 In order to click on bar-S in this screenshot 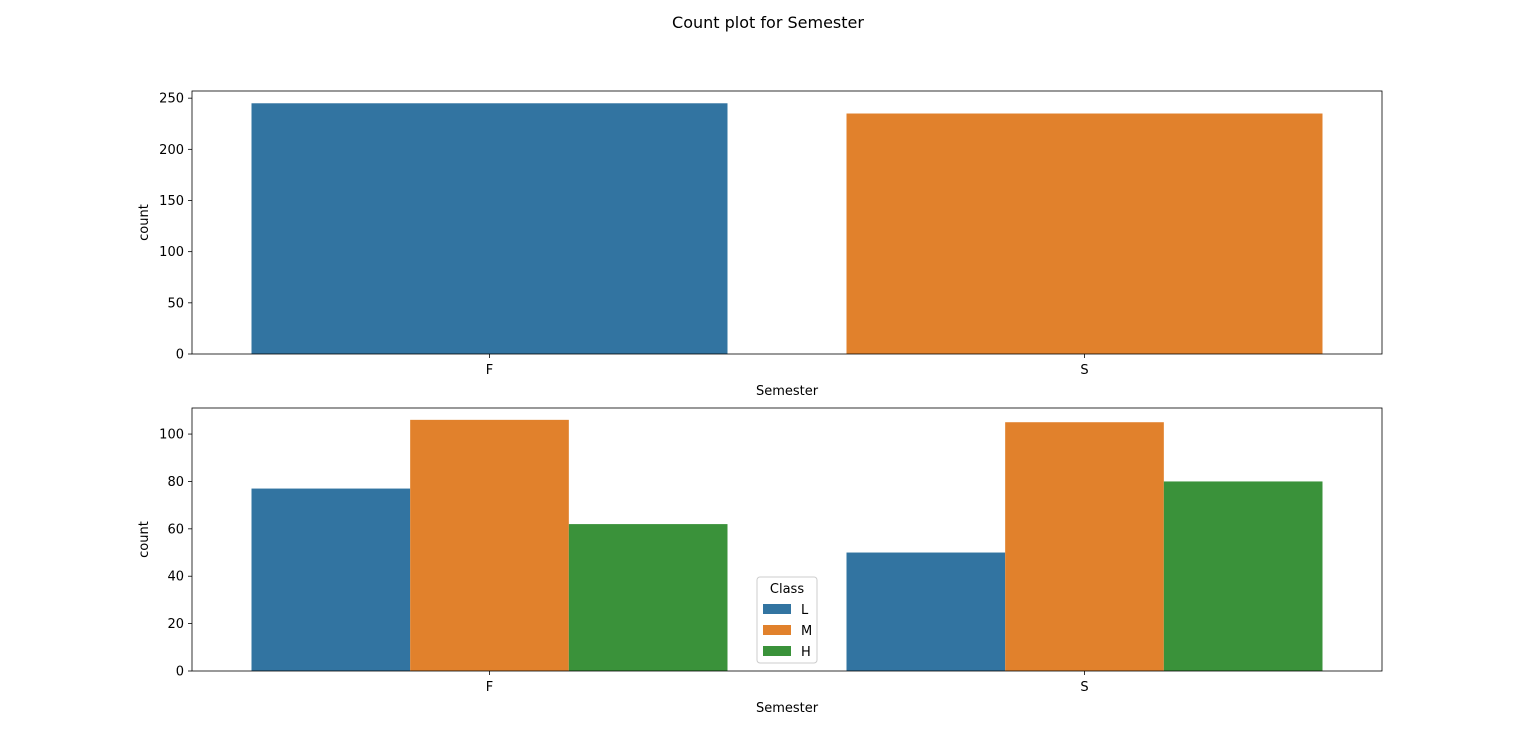, I will do `click(1084, 234)`.